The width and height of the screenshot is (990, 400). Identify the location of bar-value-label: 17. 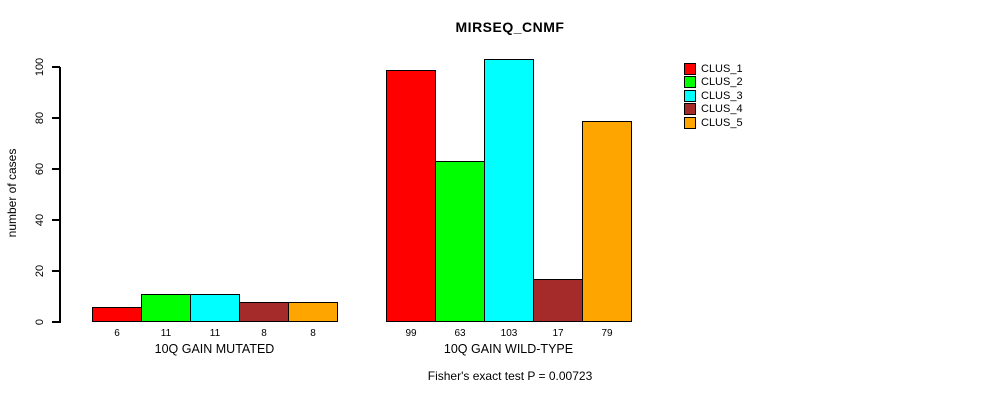
(558, 333).